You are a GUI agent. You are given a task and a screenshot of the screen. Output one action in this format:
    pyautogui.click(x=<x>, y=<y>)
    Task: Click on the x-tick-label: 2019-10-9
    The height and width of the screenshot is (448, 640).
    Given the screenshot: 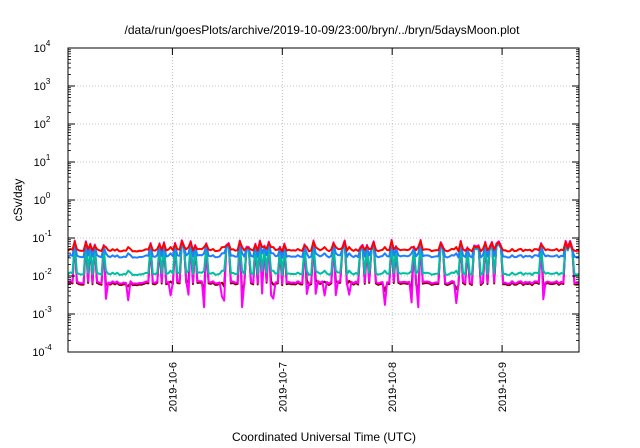 What is the action you would take?
    pyautogui.click(x=503, y=387)
    